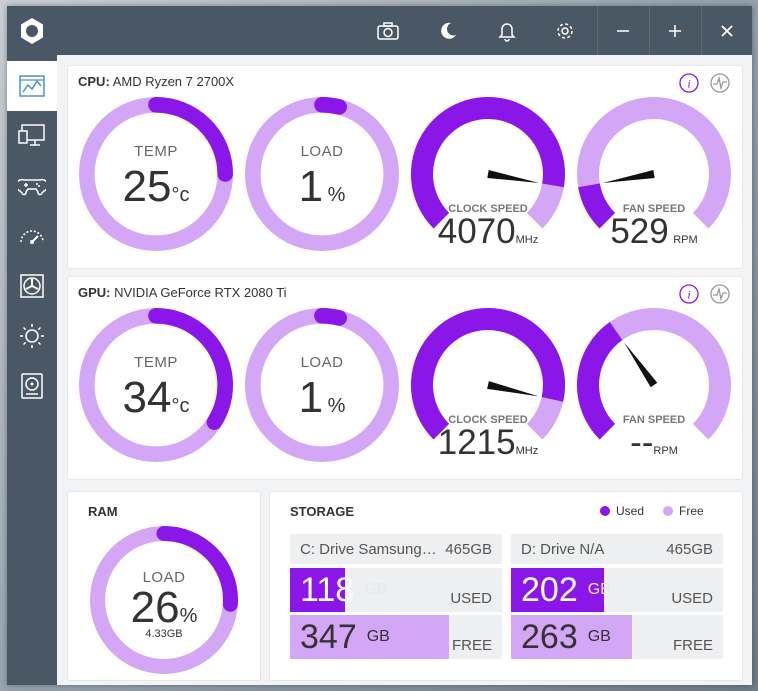  I want to click on sidebar-item-monitor, so click(32, 136).